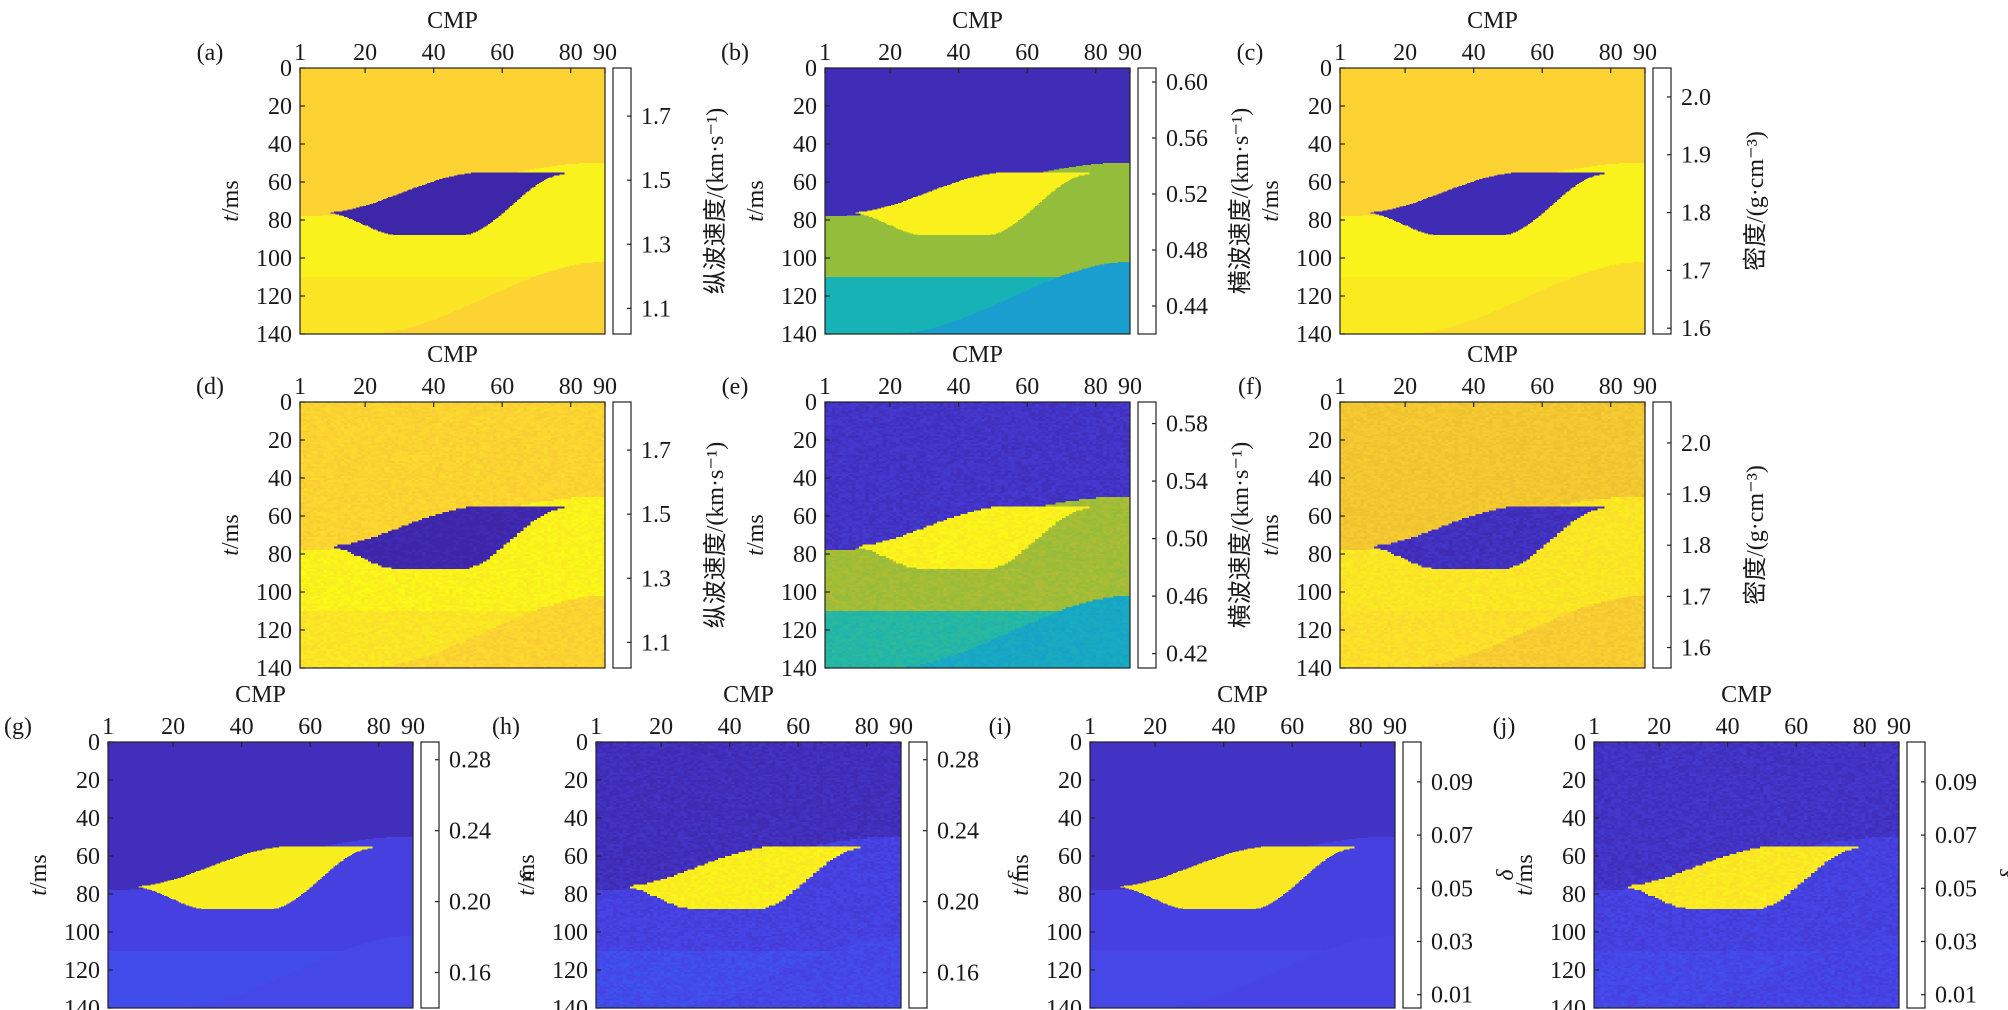 Image resolution: width=2008 pixels, height=1010 pixels. I want to click on colorbar: 0.44 0.48 0.52 0.56 0.60 横波速度/(km·s⁻¹), so click(1195, 201).